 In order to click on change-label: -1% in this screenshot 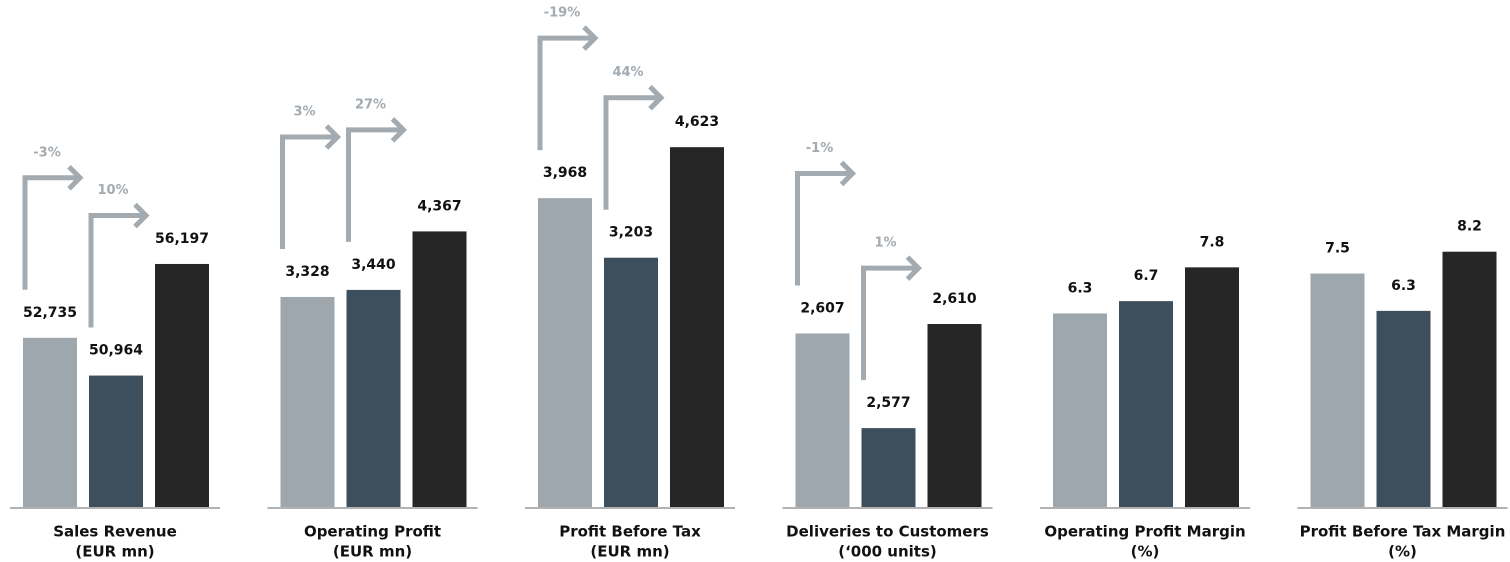, I will do `click(819, 148)`.